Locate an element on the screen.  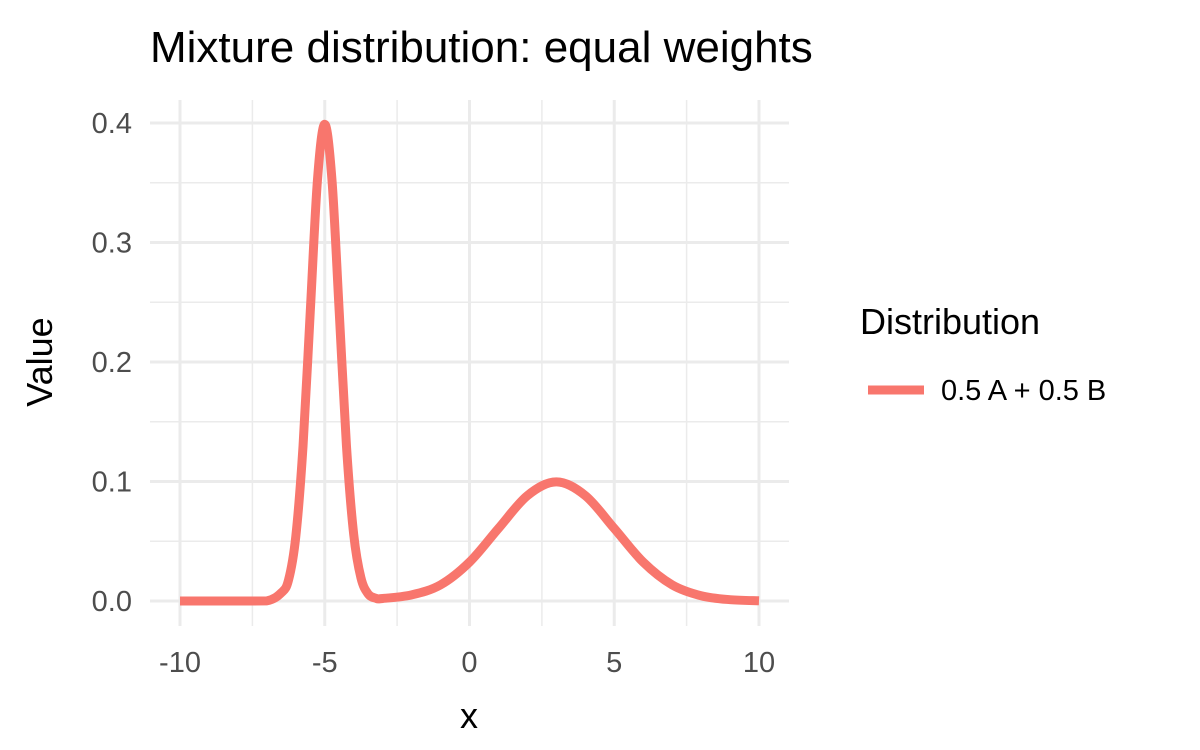
x-axis-title: x is located at coordinates (469, 715).